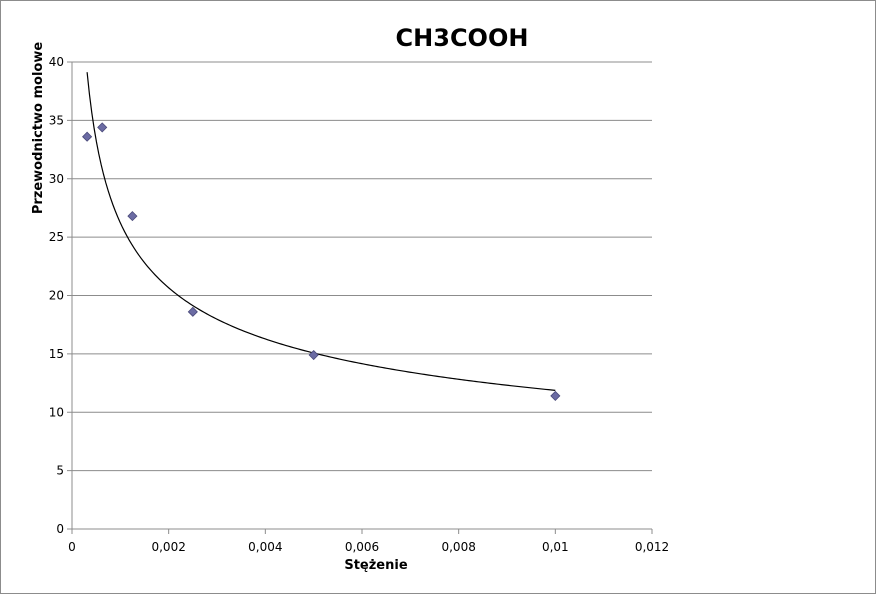 The height and width of the screenshot is (594, 876). Describe the element at coordinates (265, 547) in the screenshot. I see `x-tick-label: 0,004` at that location.